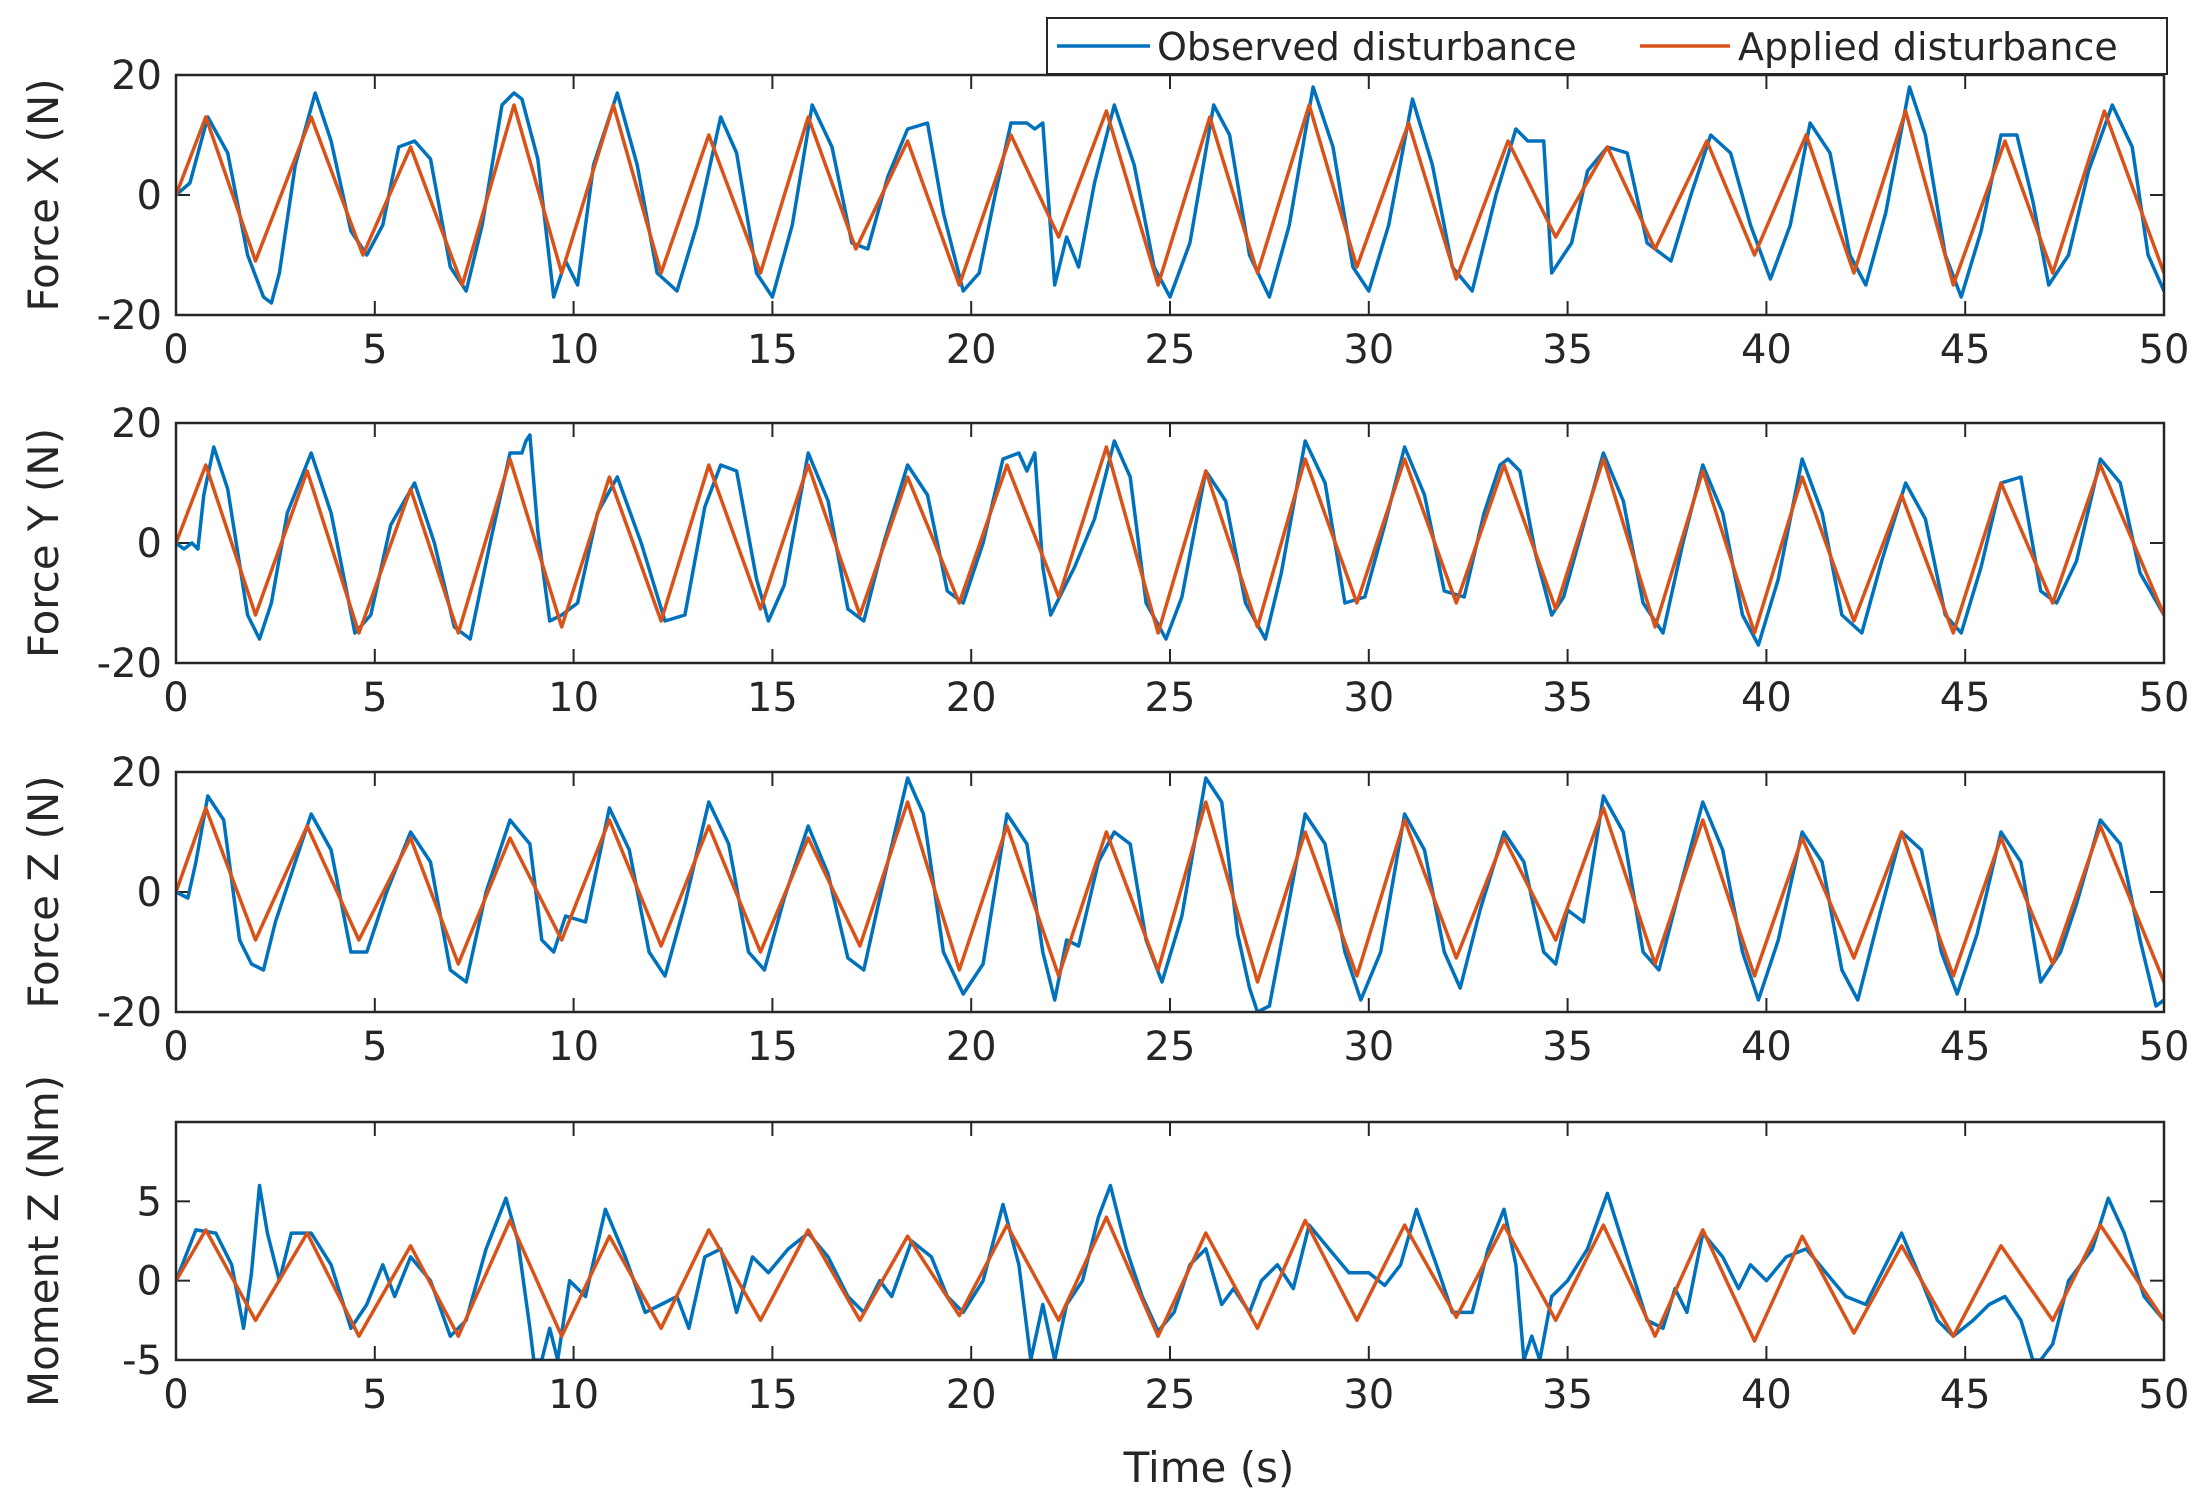 Image resolution: width=2205 pixels, height=1505 pixels. What do you see at coordinates (149, 1202) in the screenshot?
I see `y-tick-label: 5` at bounding box center [149, 1202].